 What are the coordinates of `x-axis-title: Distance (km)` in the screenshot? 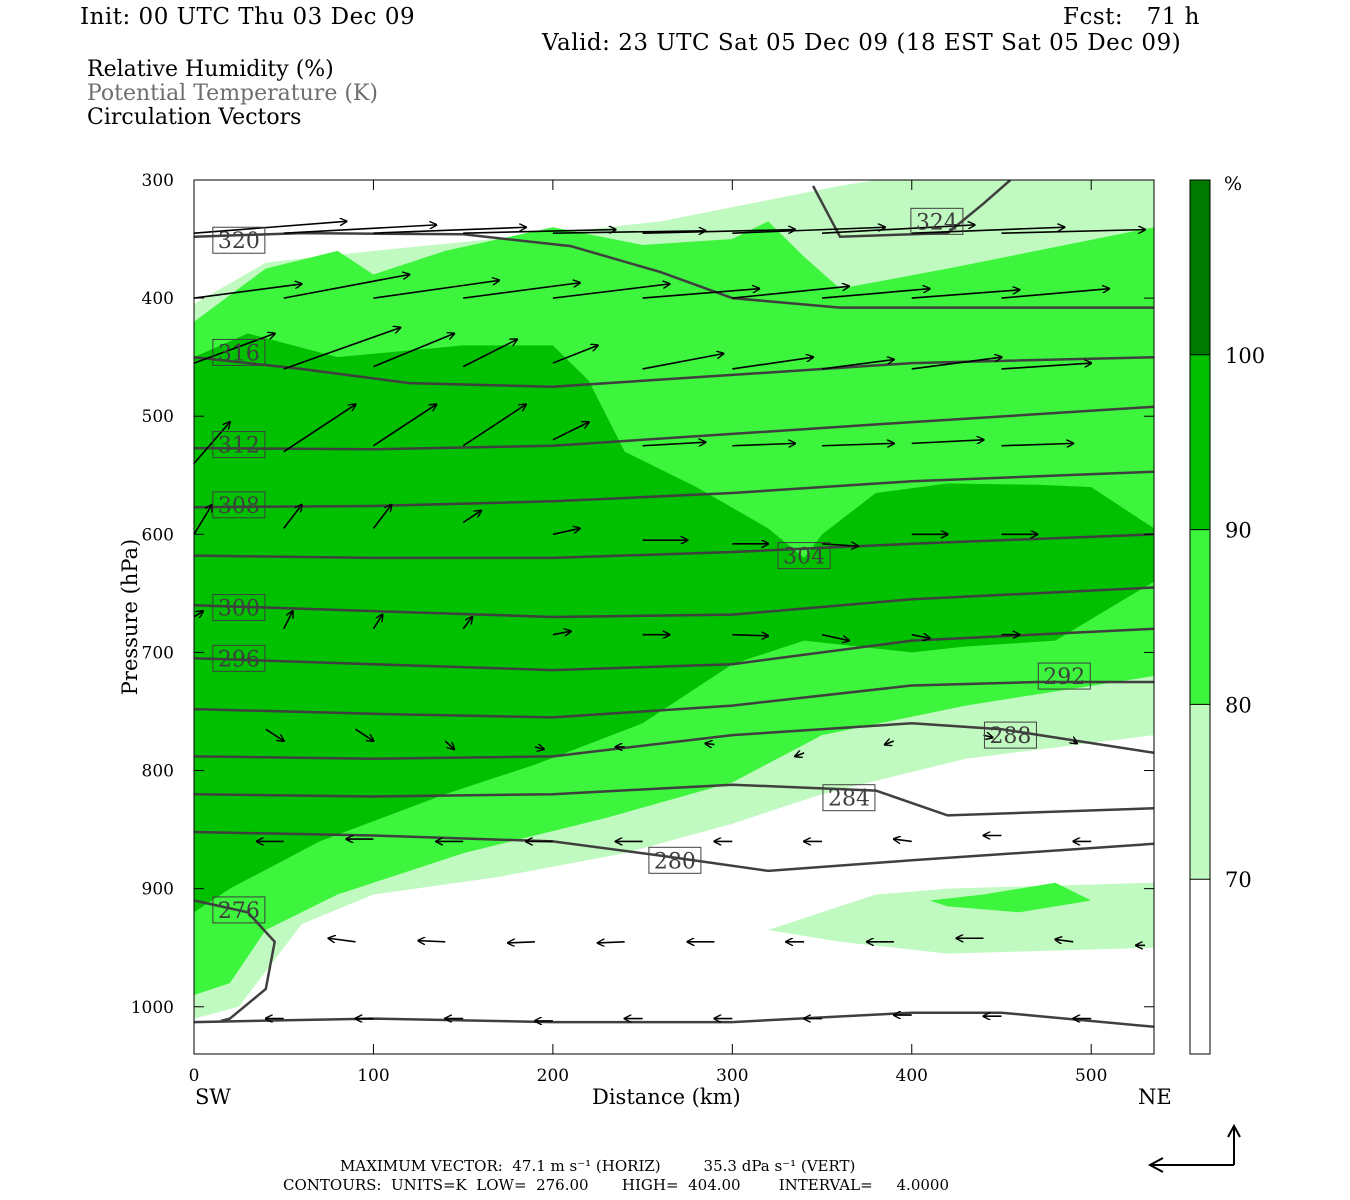 It's located at (666, 1097).